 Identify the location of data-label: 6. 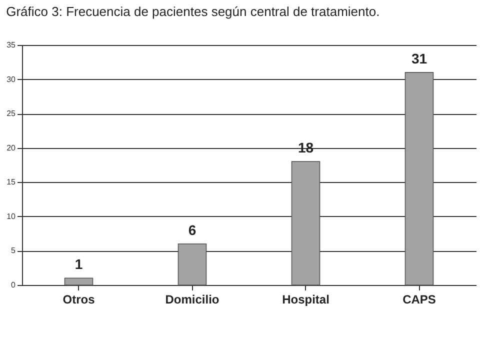
(192, 230).